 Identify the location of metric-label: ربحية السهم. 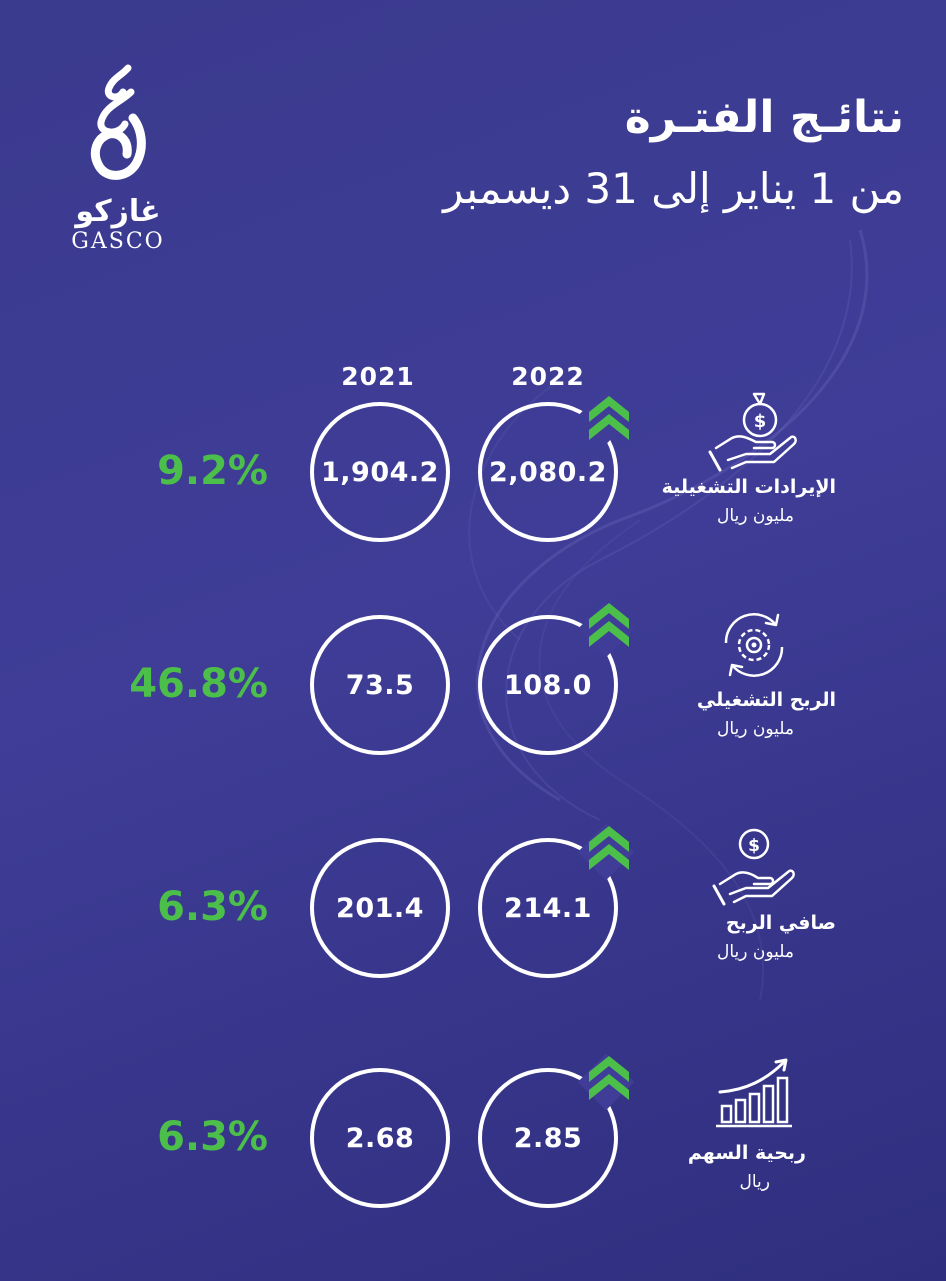
(746, 1153).